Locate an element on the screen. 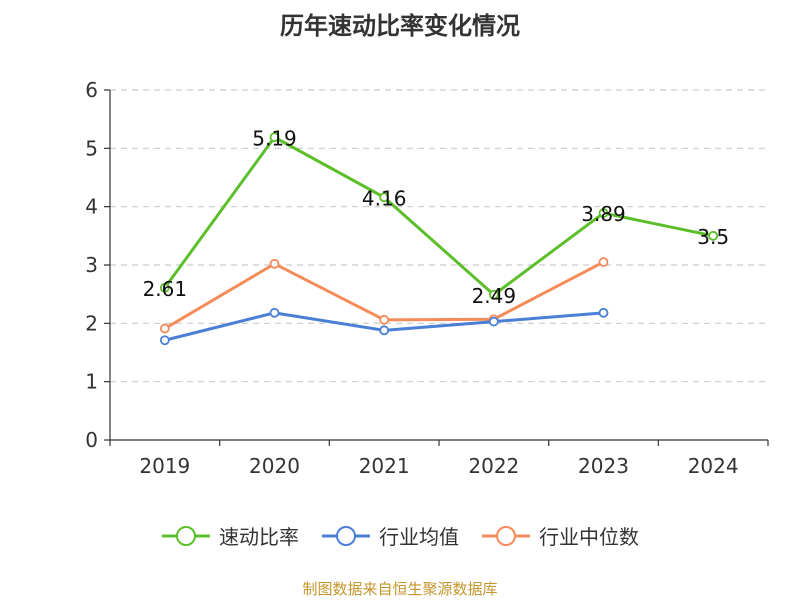 Image resolution: width=800 pixels, height=600 pixels. chart-title: 历年速动比率变化情况 is located at coordinates (400, 26).